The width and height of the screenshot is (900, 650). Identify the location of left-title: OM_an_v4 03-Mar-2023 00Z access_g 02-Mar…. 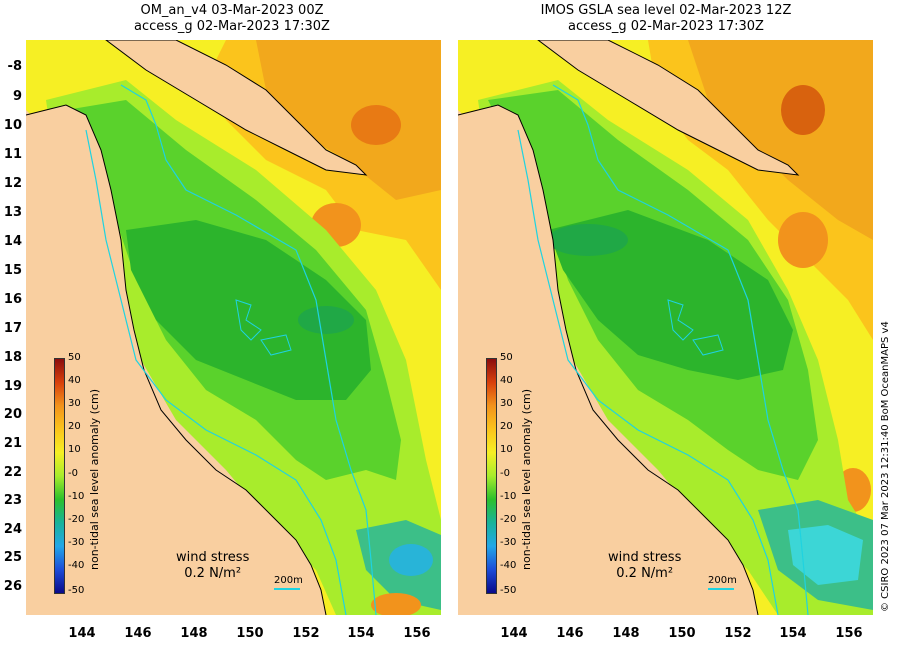
(232, 19).